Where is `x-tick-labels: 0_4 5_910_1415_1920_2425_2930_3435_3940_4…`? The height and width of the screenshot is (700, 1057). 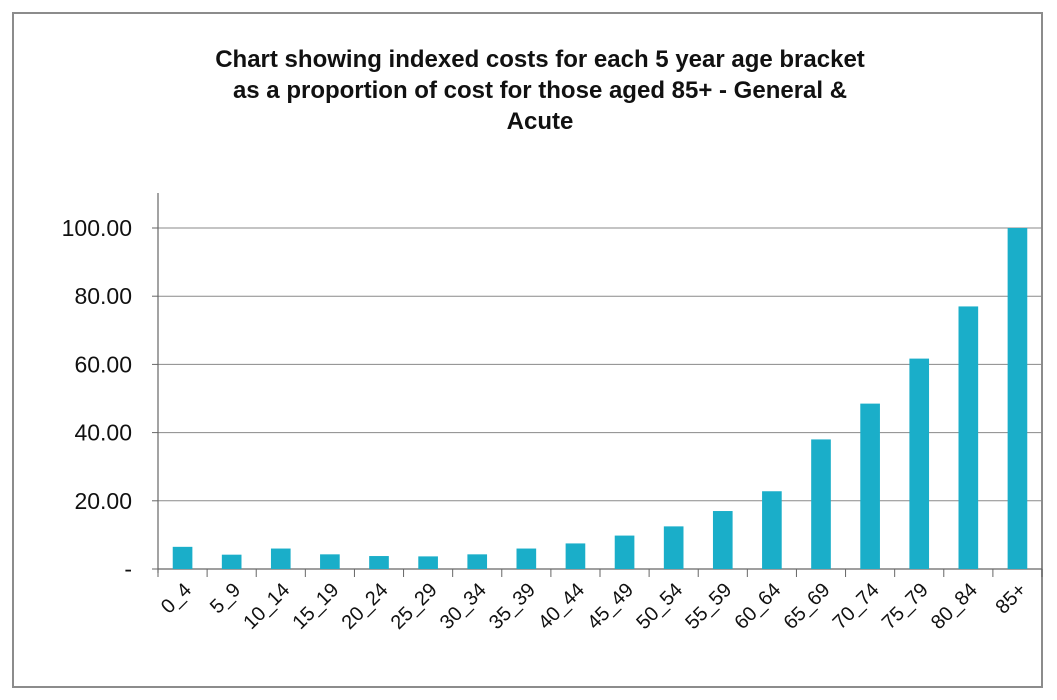
x-tick-labels: 0_4 5_910_1415_1920_2425_2930_3435_3940_4… is located at coordinates (594, 606).